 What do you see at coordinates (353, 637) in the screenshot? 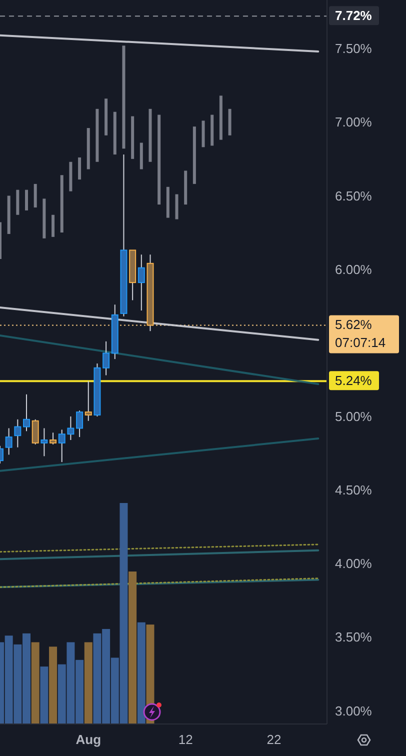
I see `y-tick-label: 3.50%` at bounding box center [353, 637].